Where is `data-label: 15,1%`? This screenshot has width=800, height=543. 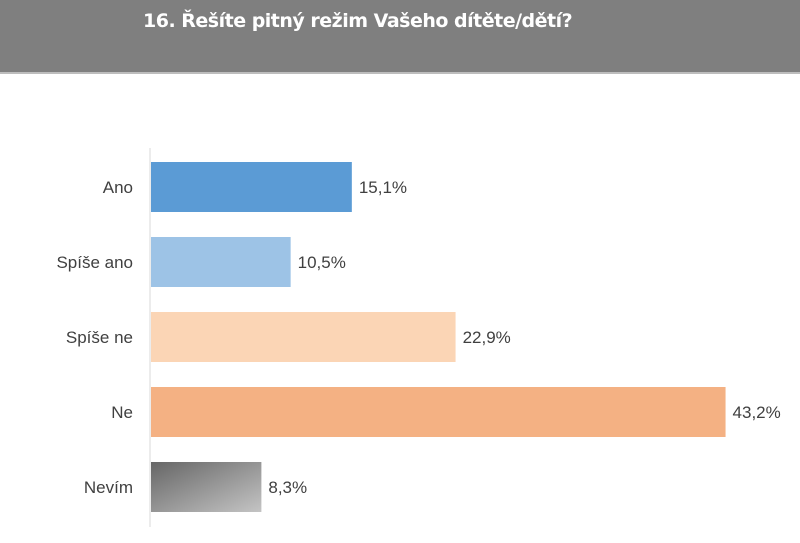
data-label: 15,1% is located at coordinates (383, 187).